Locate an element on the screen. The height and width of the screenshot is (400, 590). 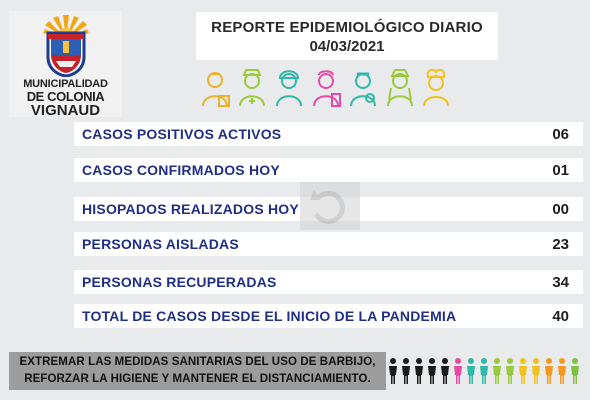
logo-line-1: MUNICIPALIDAD is located at coordinates (65, 84).